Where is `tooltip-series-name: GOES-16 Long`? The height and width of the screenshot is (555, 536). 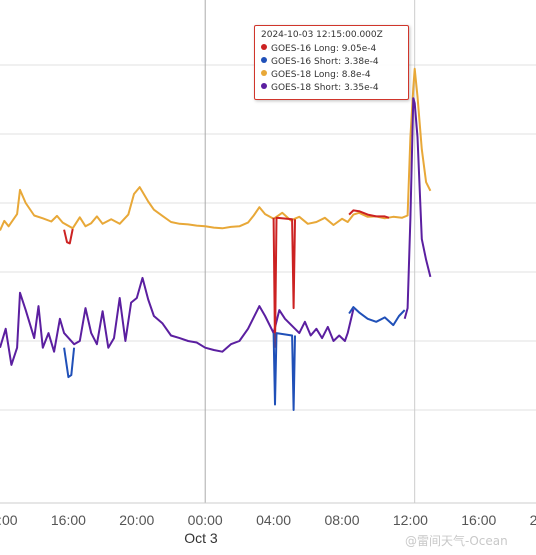
tooltip-series-name: GOES-16 Long is located at coordinates (303, 49).